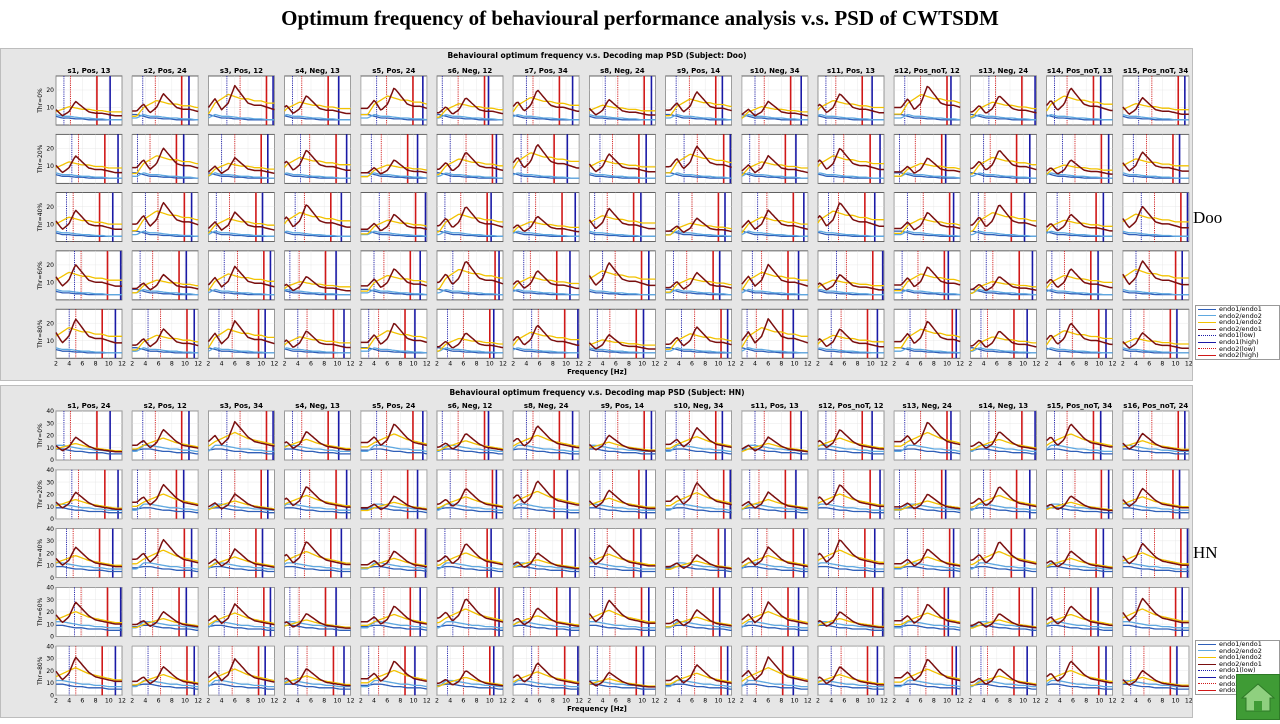 Image resolution: width=1280 pixels, height=724 pixels. Describe the element at coordinates (851, 71) in the screenshot. I see `subplot-title: s11, Pos, 13` at that location.